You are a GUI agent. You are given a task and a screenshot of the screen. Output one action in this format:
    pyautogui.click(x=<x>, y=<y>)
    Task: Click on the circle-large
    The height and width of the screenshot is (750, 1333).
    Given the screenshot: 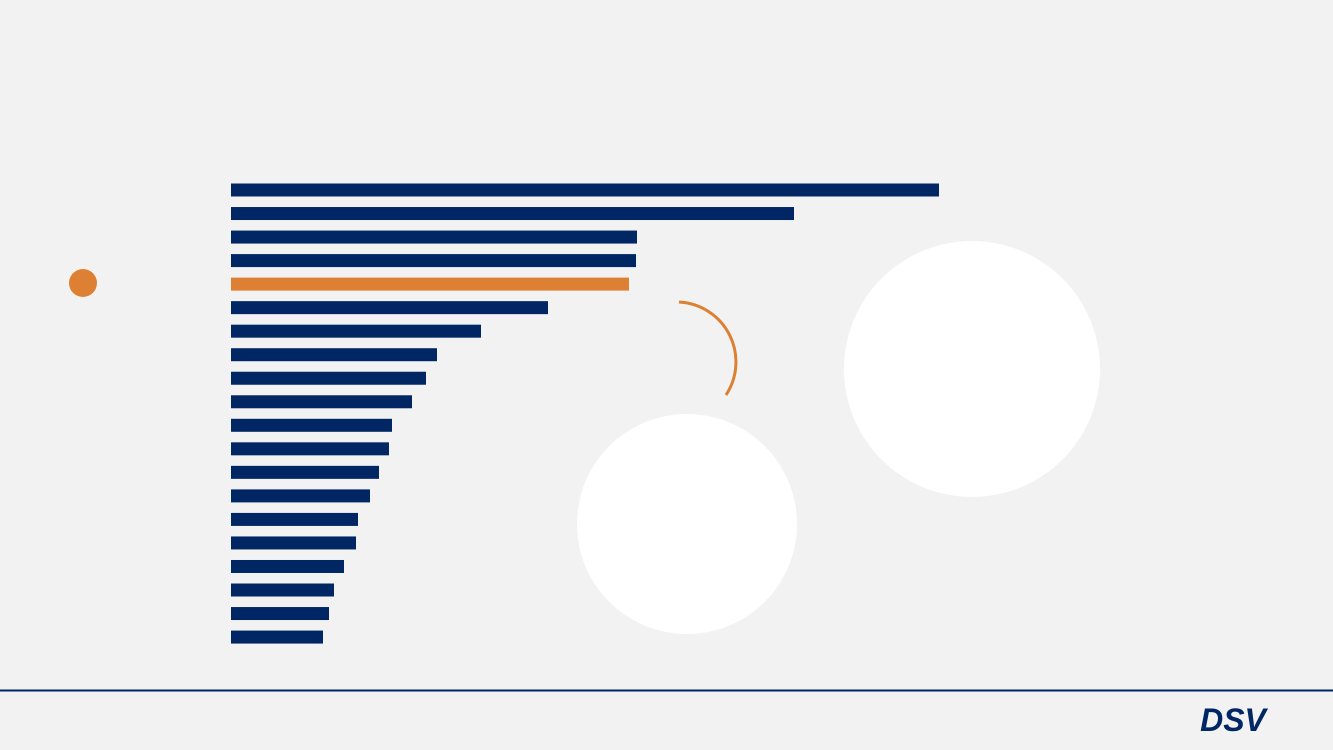 What is the action you would take?
    pyautogui.click(x=972, y=369)
    